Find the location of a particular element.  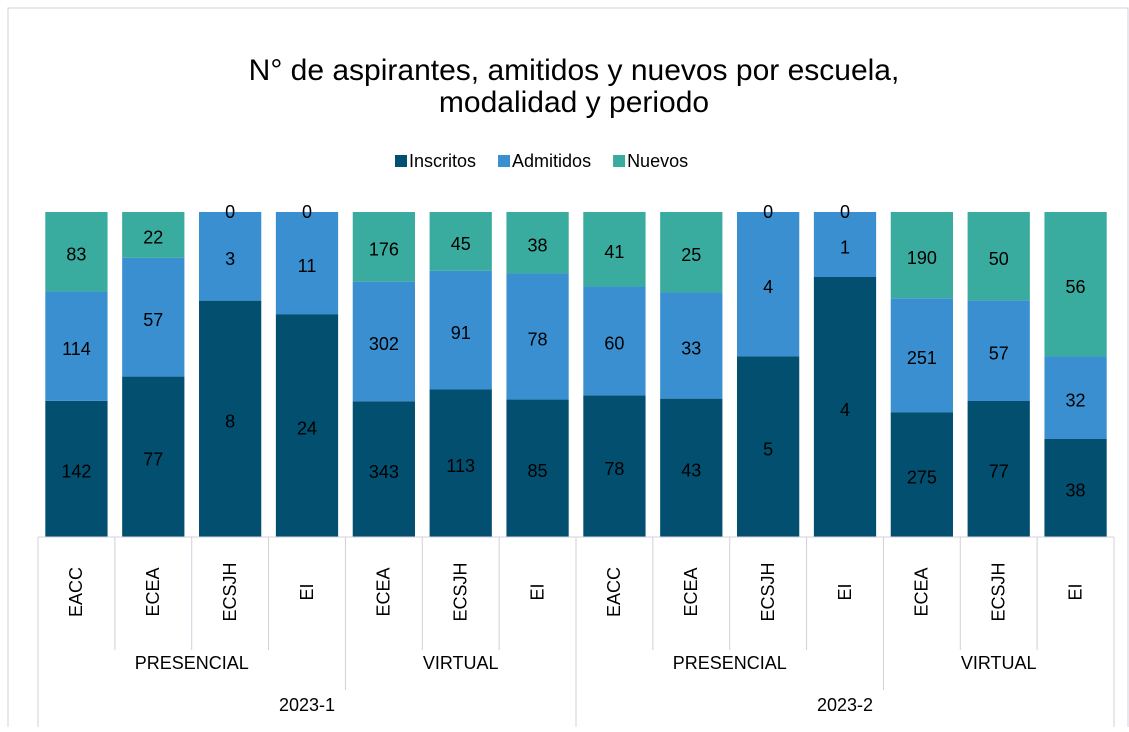

data-label: 5 is located at coordinates (768, 449).